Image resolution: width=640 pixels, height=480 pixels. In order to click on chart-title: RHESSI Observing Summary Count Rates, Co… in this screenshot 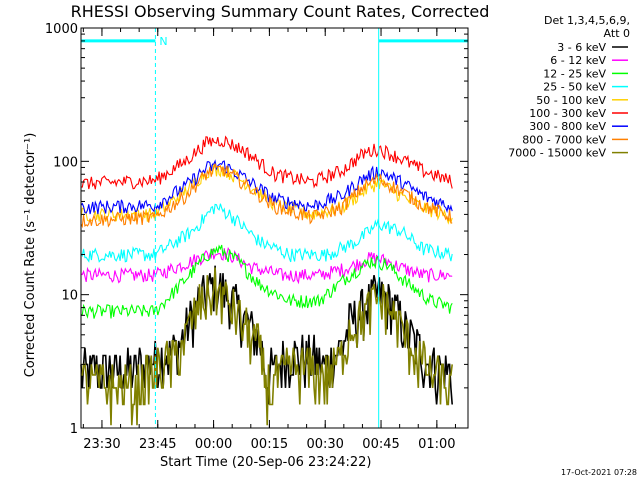, I will do `click(280, 11)`.